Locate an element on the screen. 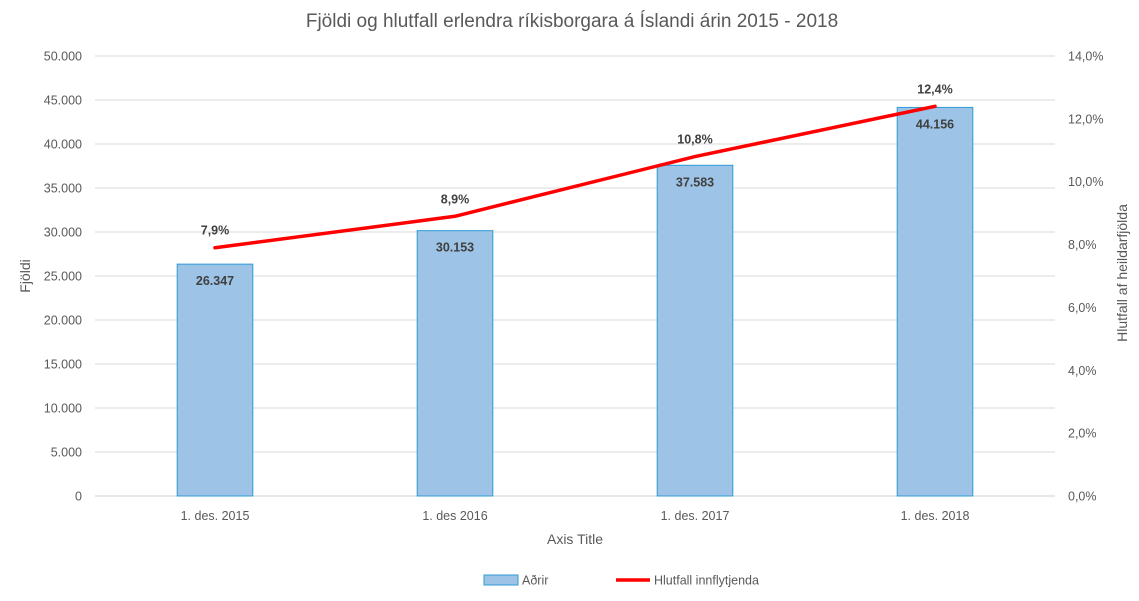  y-tick-label: 5.000 is located at coordinates (66, 453).